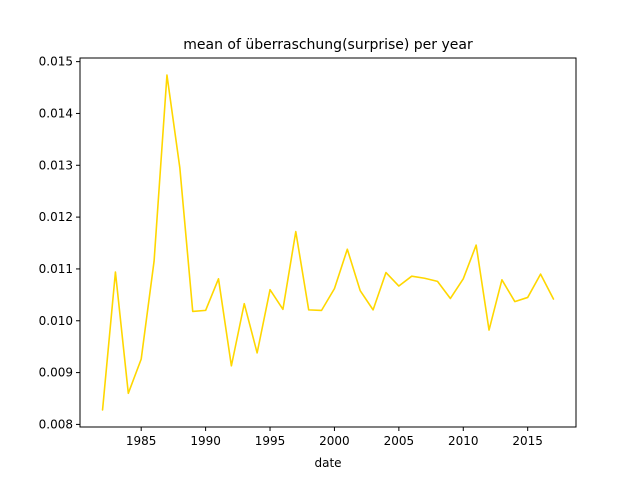 The image size is (640, 480). What do you see at coordinates (399, 441) in the screenshot?
I see `x-tick-label: 2005` at bounding box center [399, 441].